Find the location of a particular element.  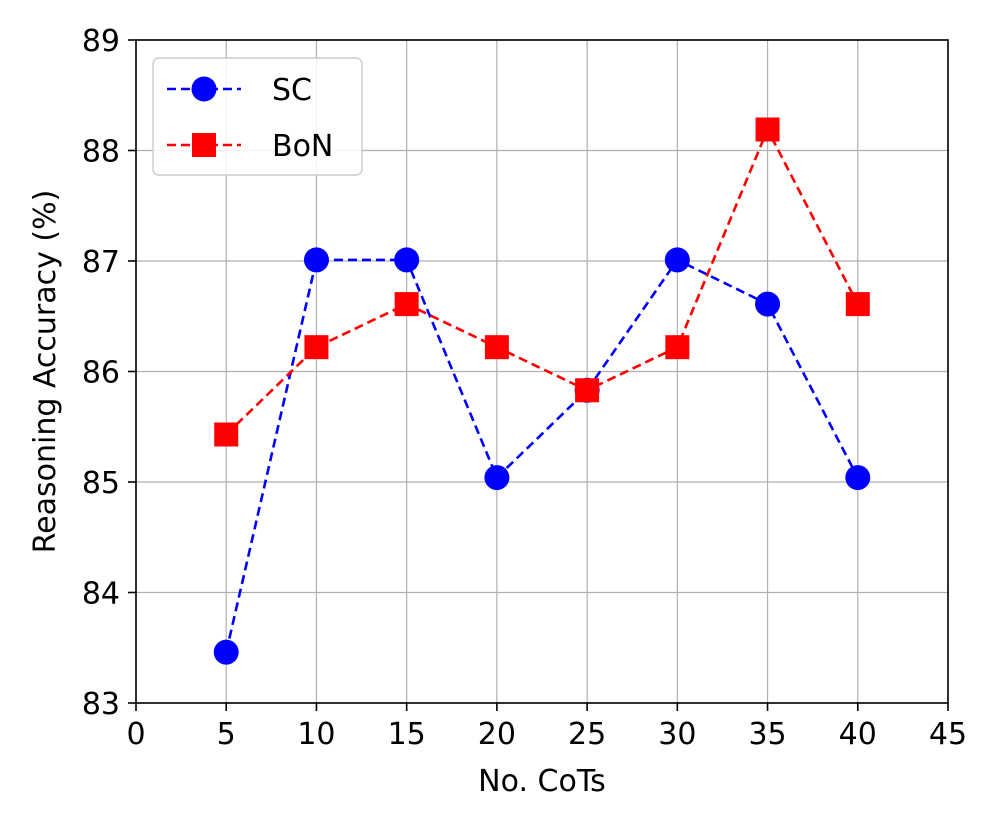

y-axis: 83 84 85 86 87 88 89 is located at coordinates (109, 373).